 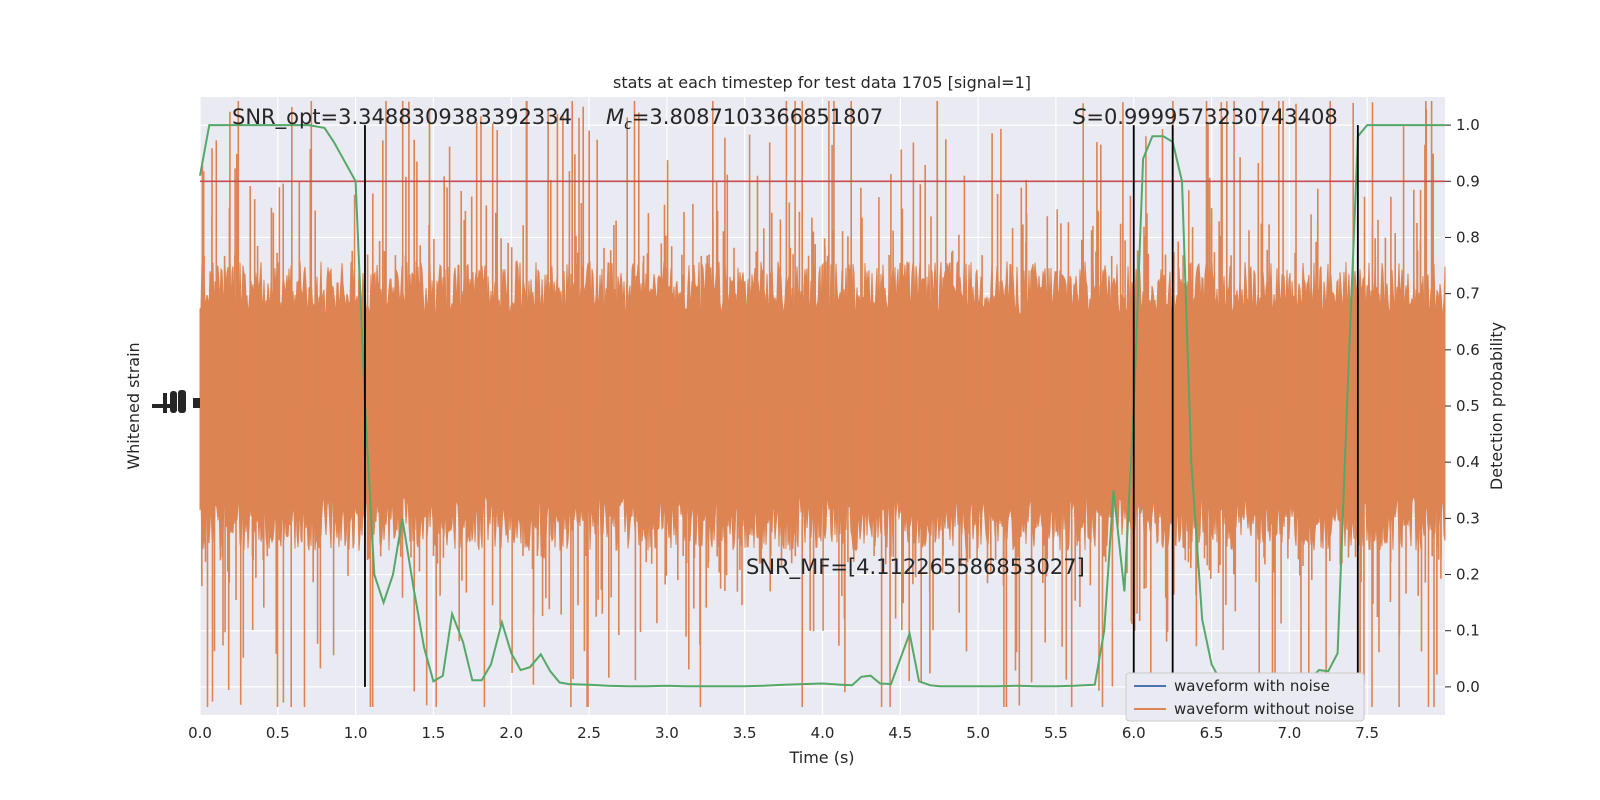 What do you see at coordinates (1468, 406) in the screenshot?
I see `y-tick-label: 0.5` at bounding box center [1468, 406].